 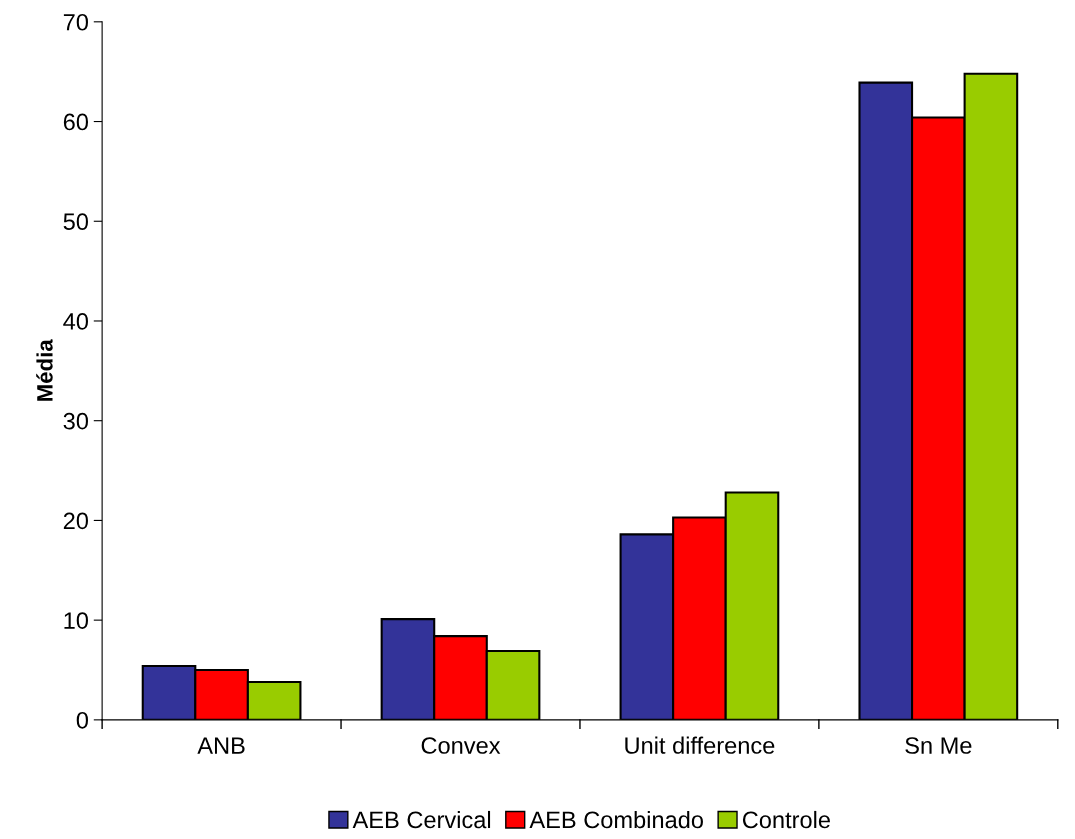 What do you see at coordinates (76, 620) in the screenshot?
I see `y-tick-label: 10` at bounding box center [76, 620].